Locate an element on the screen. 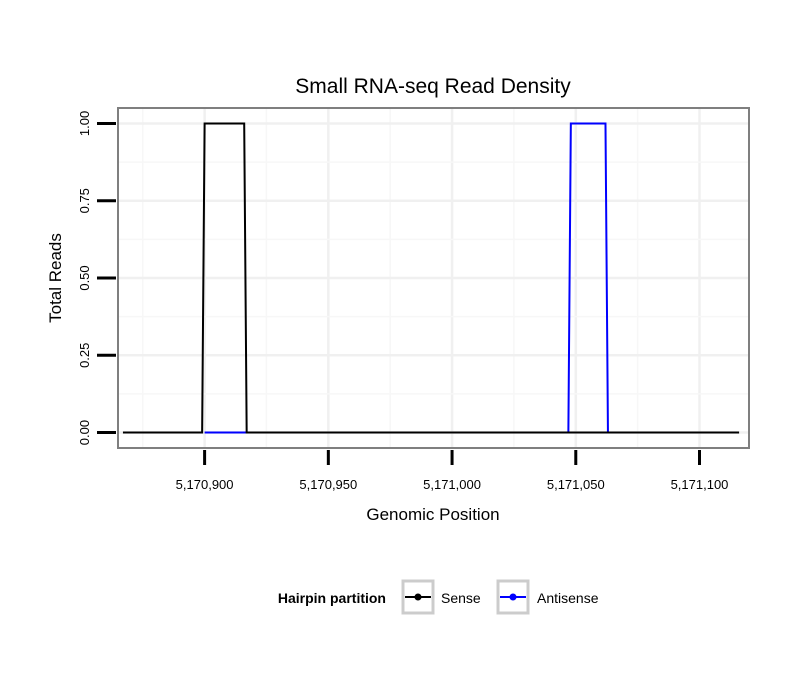  x-tick-label: 5,171,050 is located at coordinates (576, 484).